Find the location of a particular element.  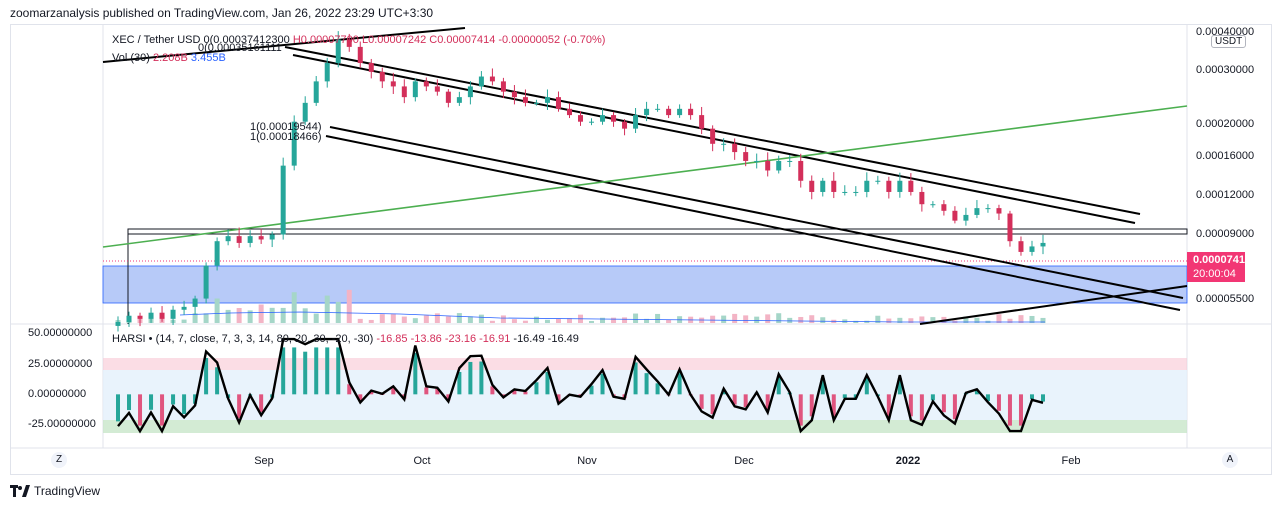

zoom-button: Z is located at coordinates (59, 460).